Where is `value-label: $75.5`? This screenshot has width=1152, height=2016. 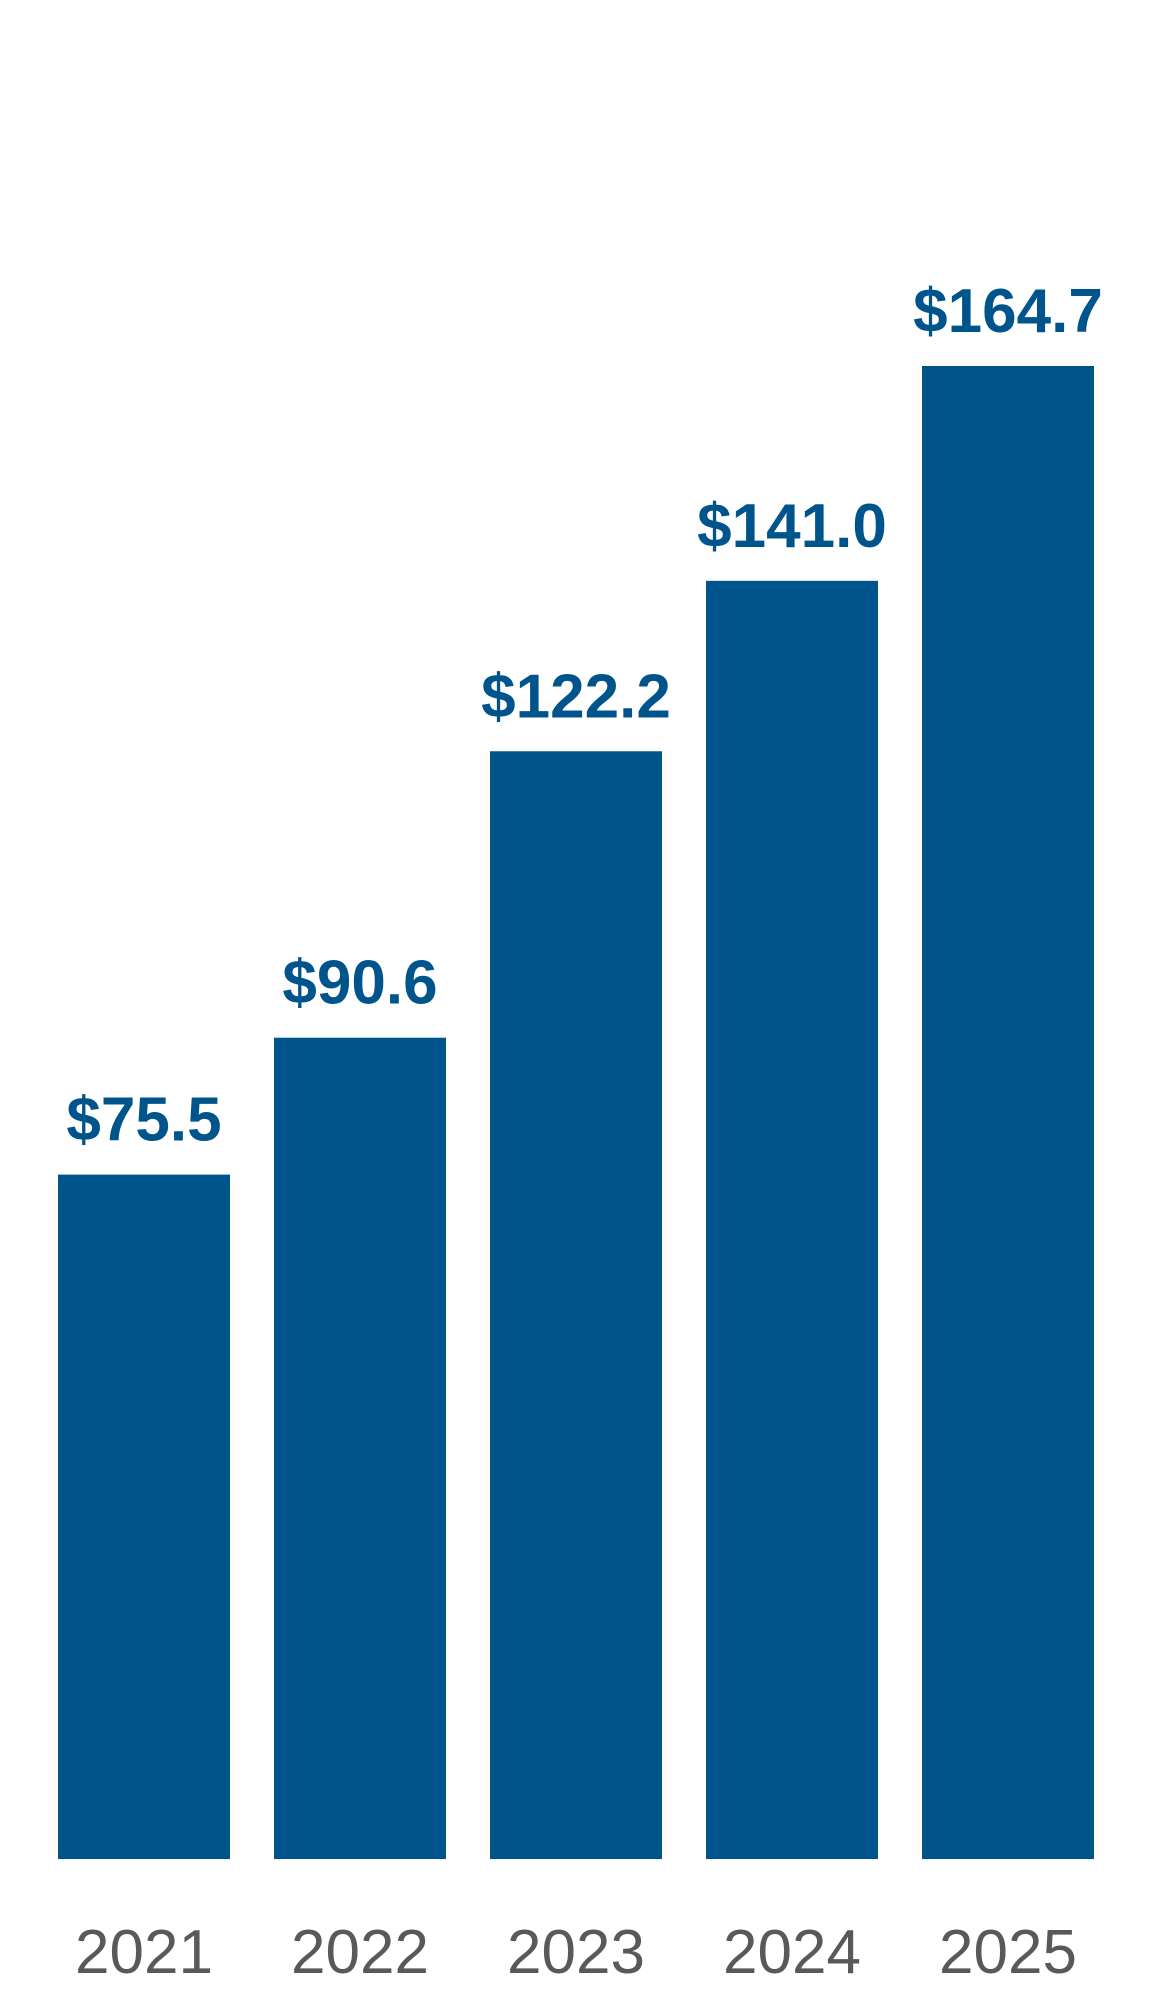
value-label: $75.5 is located at coordinates (143, 1120).